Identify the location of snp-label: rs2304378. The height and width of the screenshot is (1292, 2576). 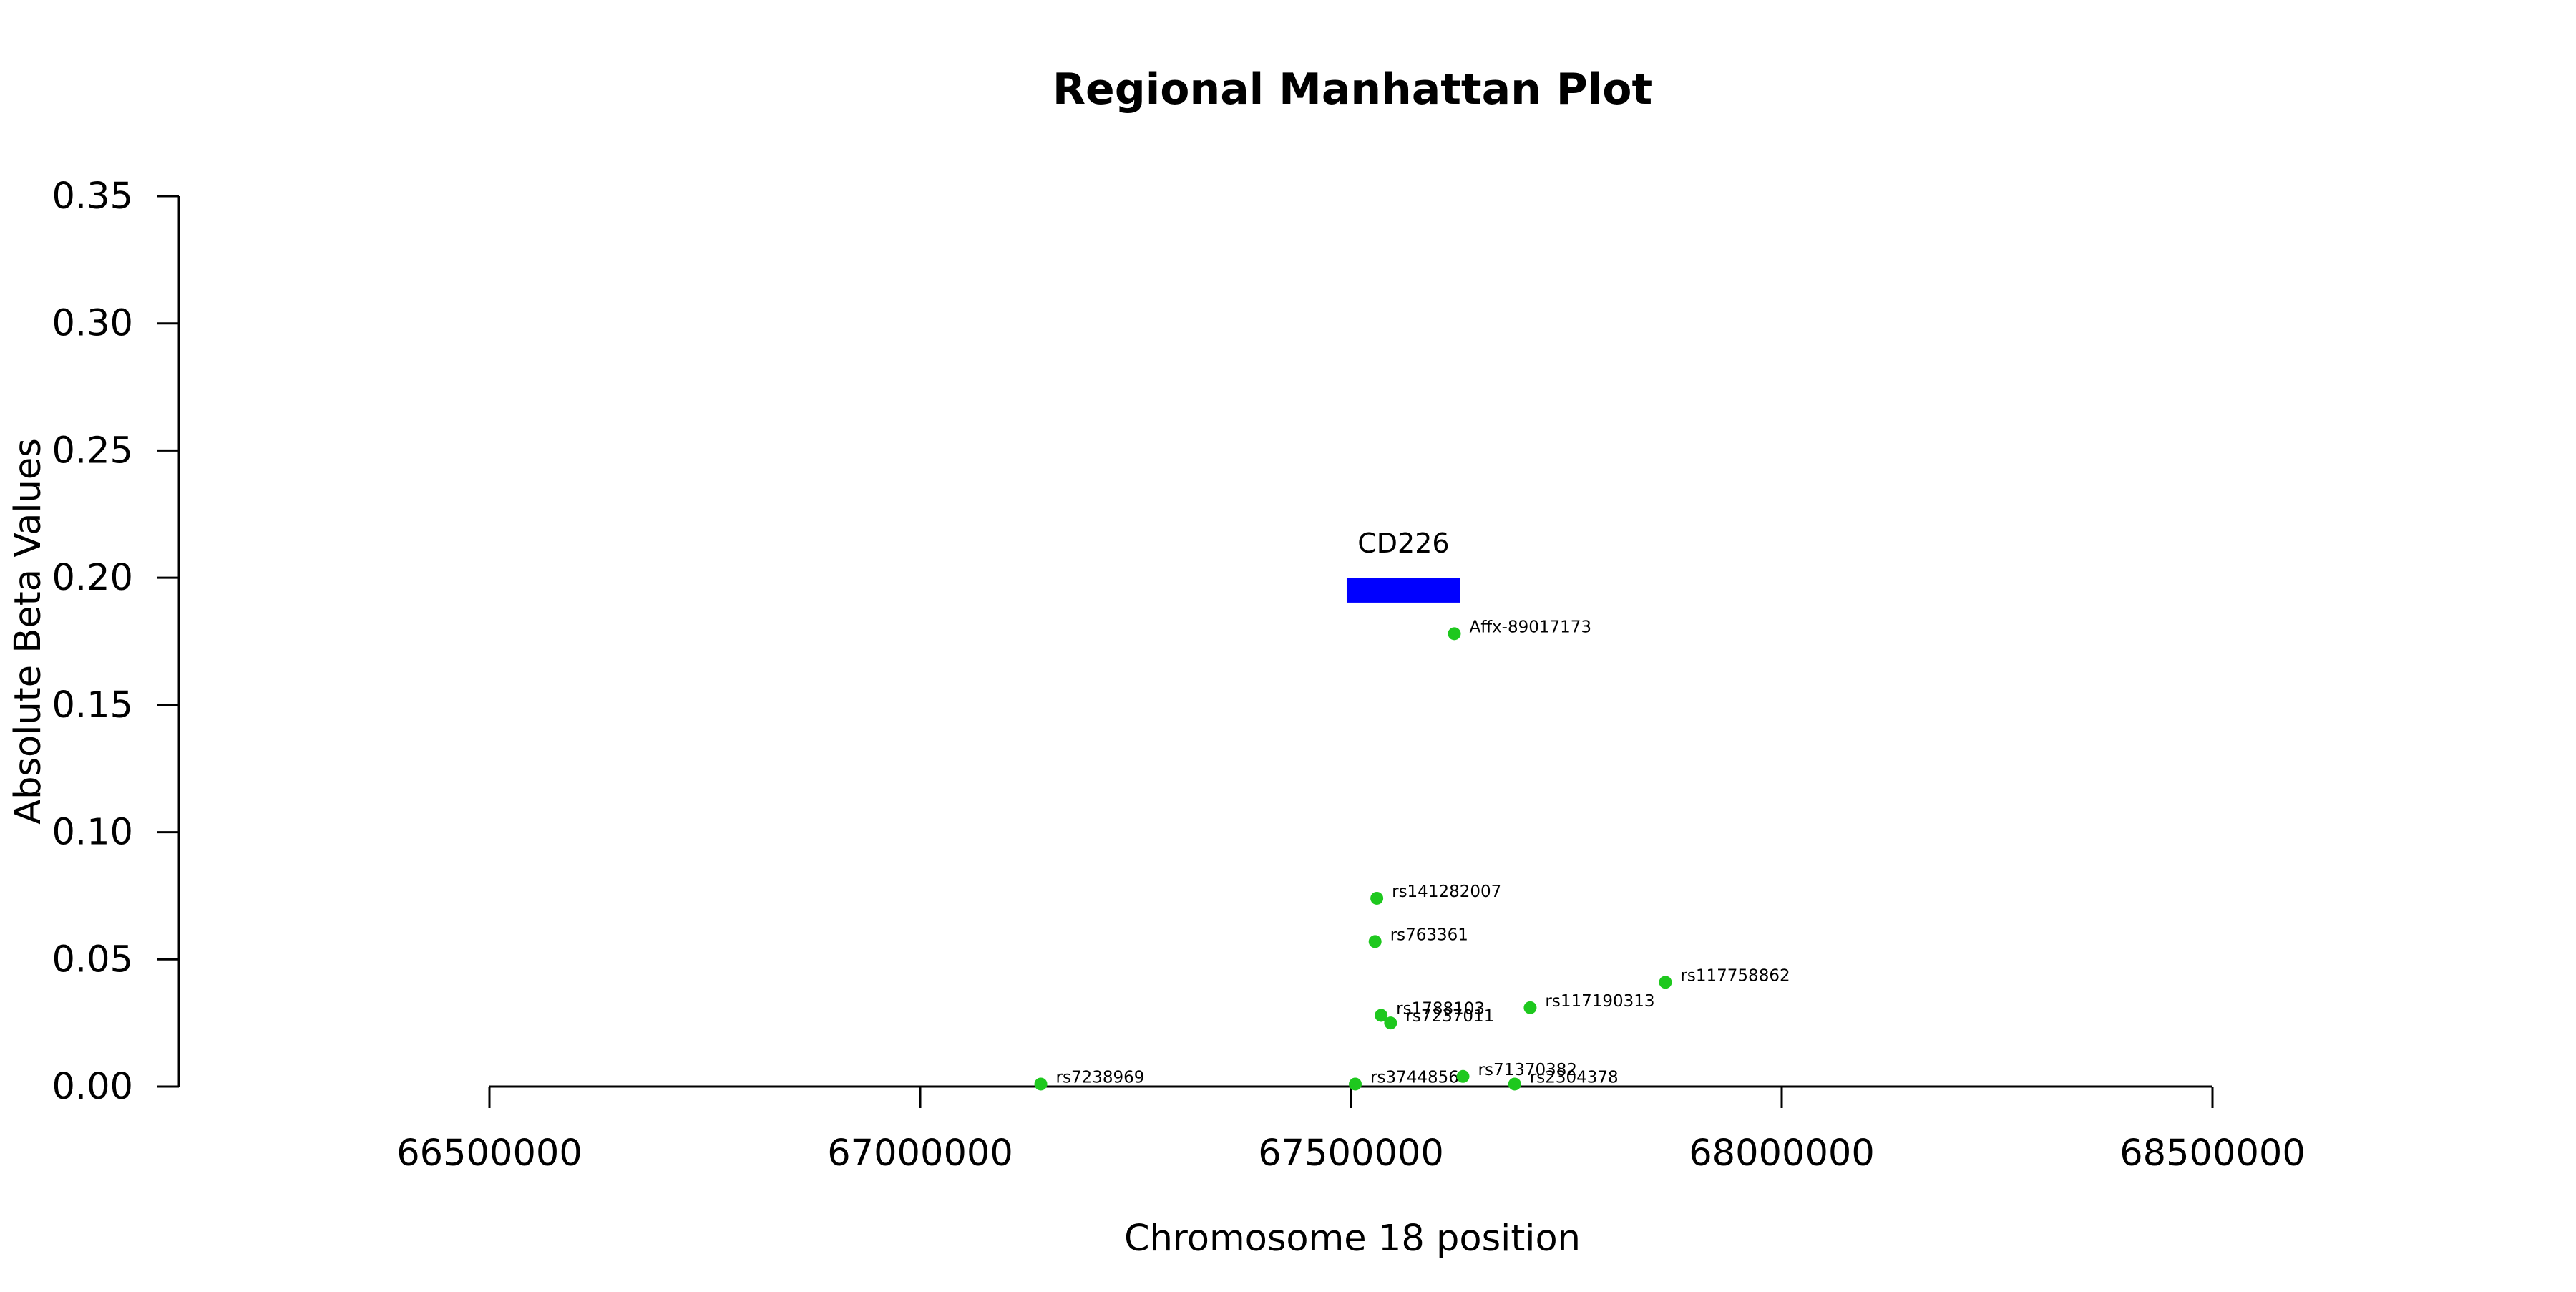
(1574, 1077).